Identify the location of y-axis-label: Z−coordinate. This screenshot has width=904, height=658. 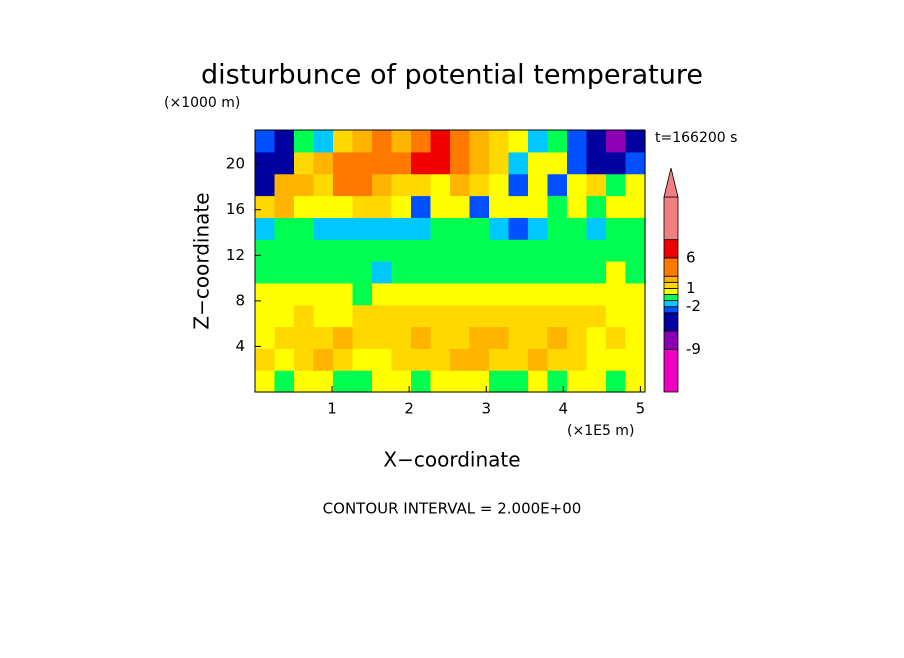
(202, 260).